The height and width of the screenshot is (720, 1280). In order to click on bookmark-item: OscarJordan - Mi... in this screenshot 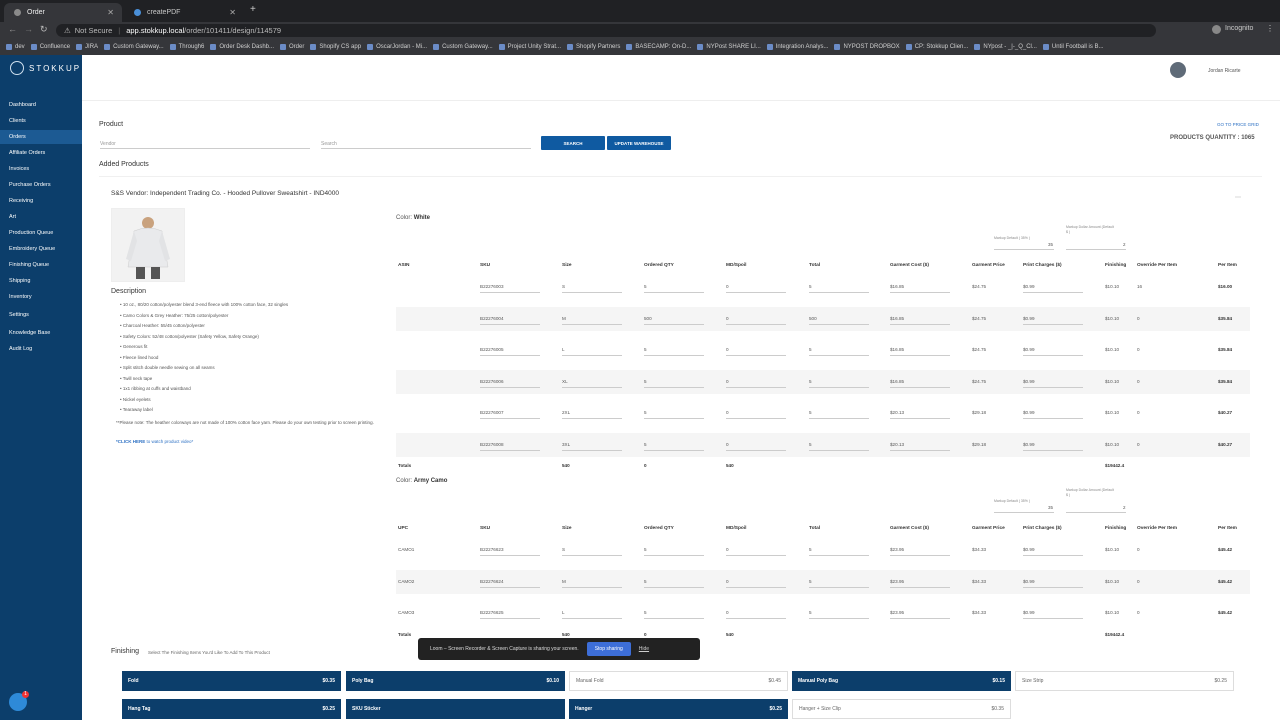, I will do `click(397, 47)`.